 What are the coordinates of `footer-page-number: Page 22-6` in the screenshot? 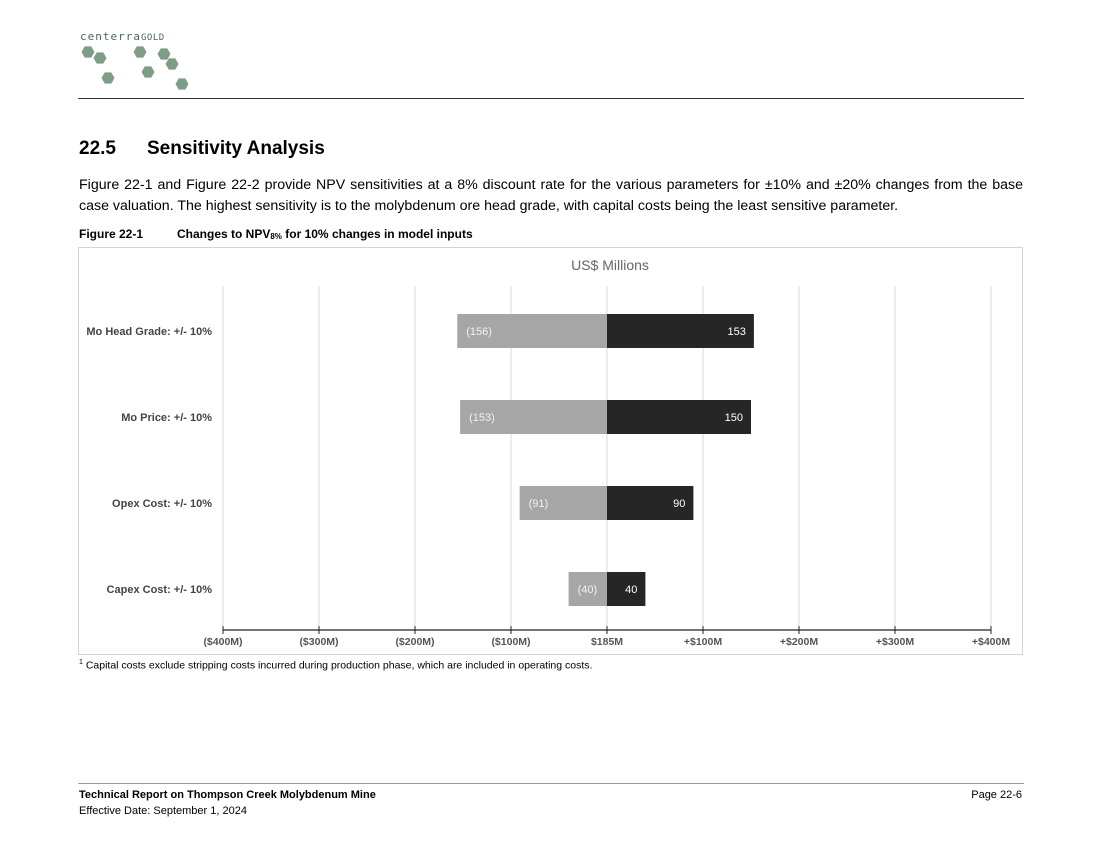 It's located at (996, 795).